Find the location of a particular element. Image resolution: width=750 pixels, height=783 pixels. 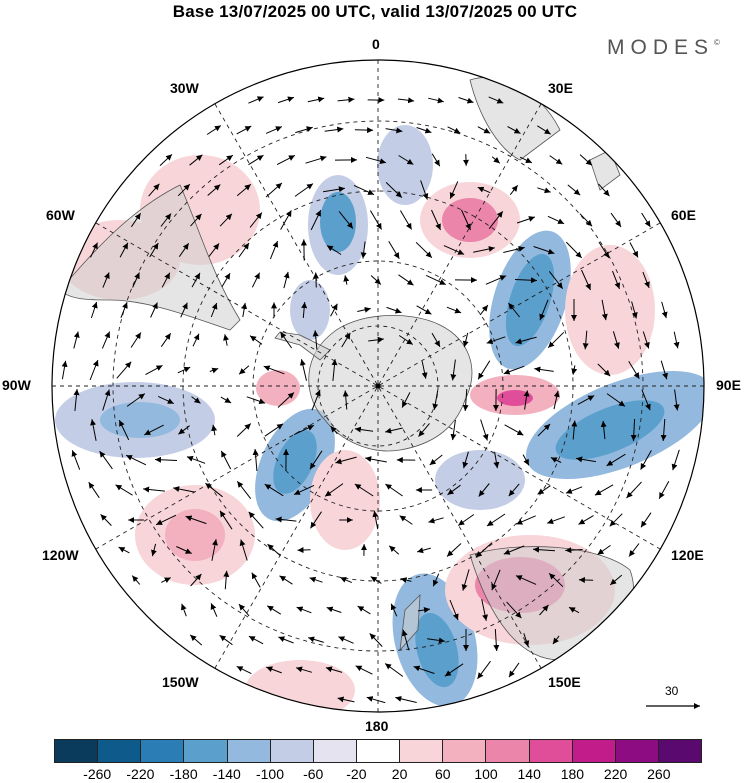

madagascar is located at coordinates (605, 170).